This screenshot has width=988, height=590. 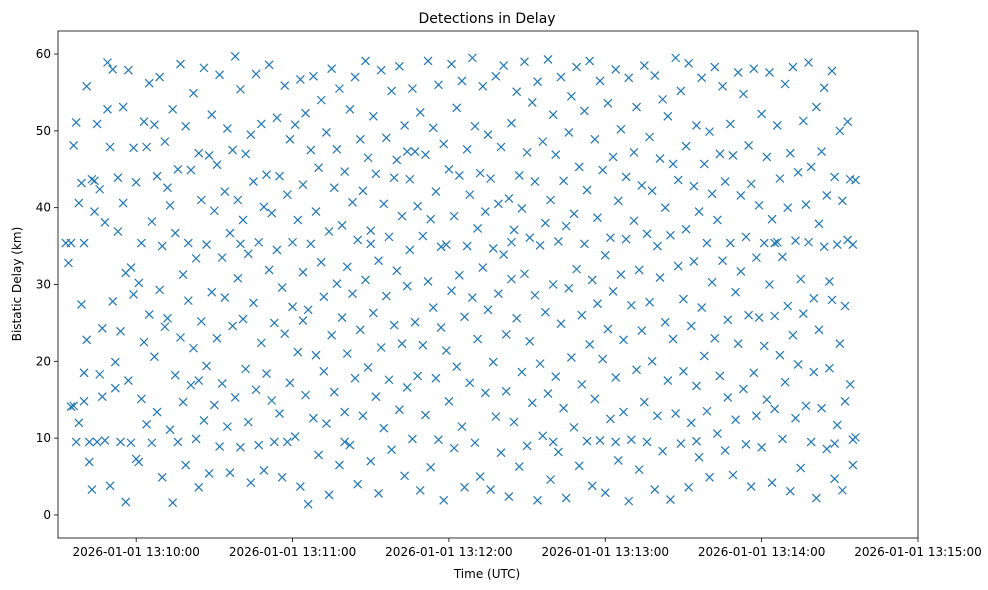 I want to click on chart-title: Detections in Delay, so click(x=486, y=19).